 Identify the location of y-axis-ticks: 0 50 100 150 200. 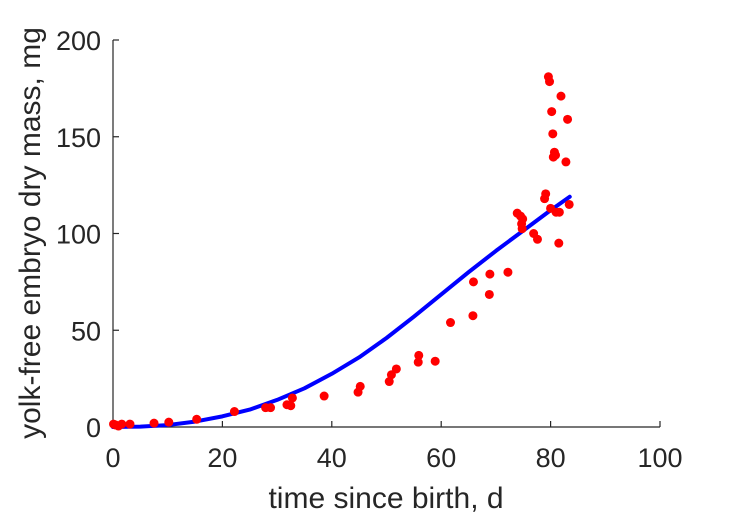
(87, 234).